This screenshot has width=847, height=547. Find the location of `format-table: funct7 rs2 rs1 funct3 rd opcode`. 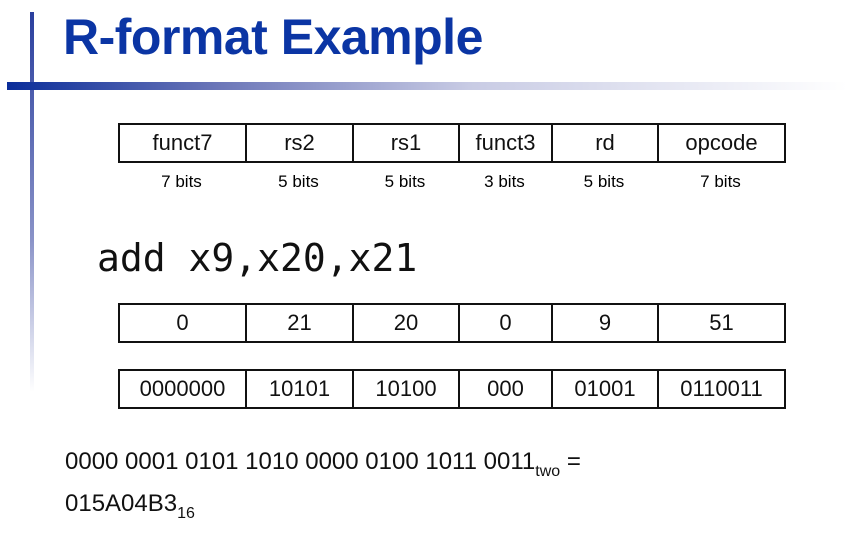

format-table: funct7 rs2 rs1 funct3 rd opcode is located at coordinates (452, 143).